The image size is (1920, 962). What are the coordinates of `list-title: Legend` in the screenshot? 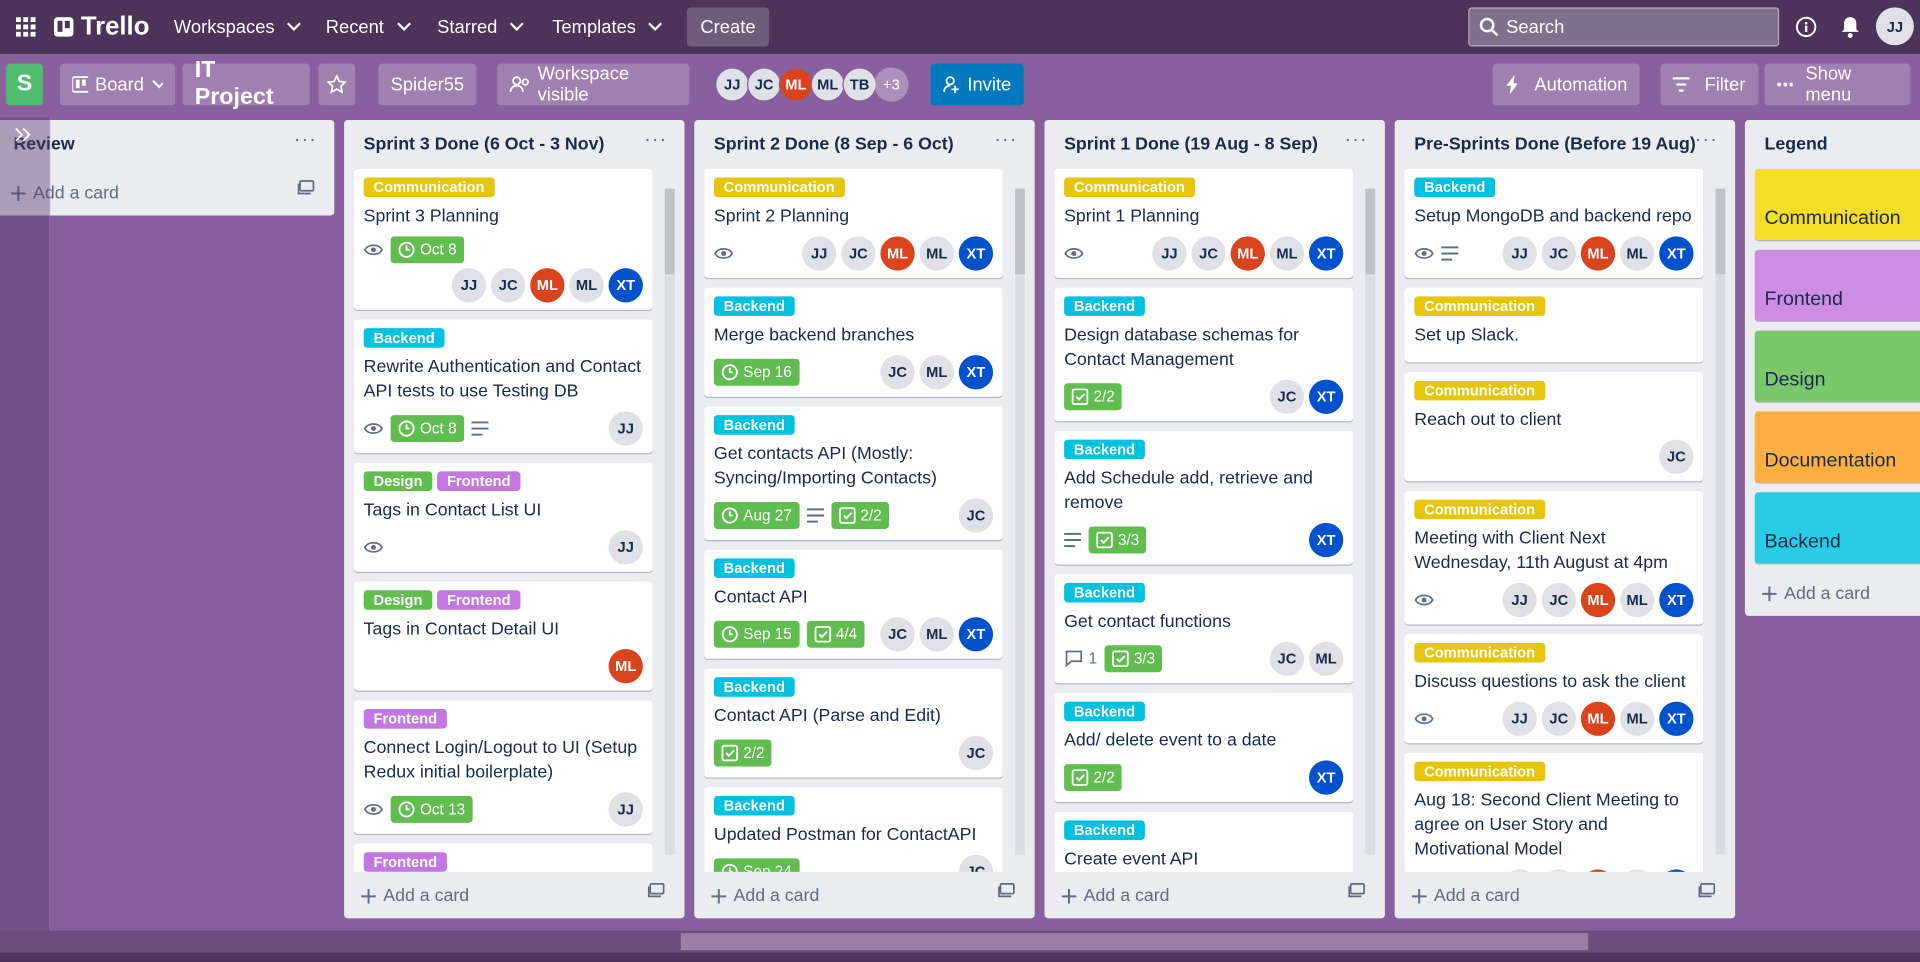 It's located at (1796, 144).